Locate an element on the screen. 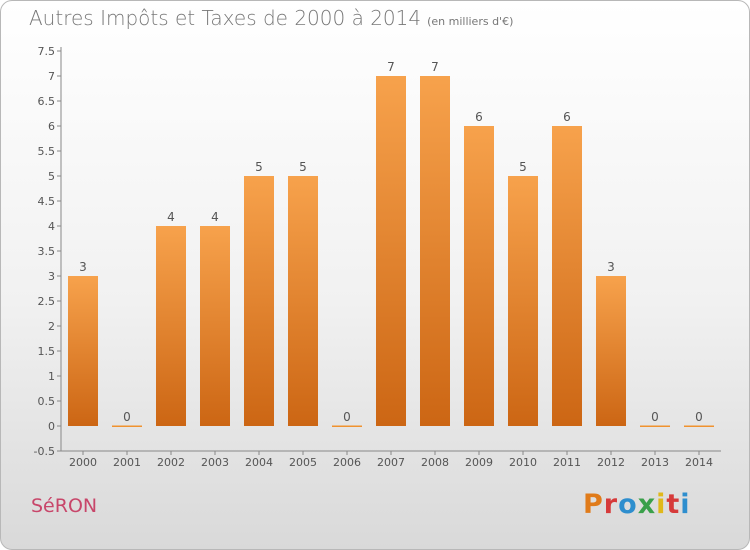 The width and height of the screenshot is (750, 550). x-tick-label: 2002 is located at coordinates (171, 462).